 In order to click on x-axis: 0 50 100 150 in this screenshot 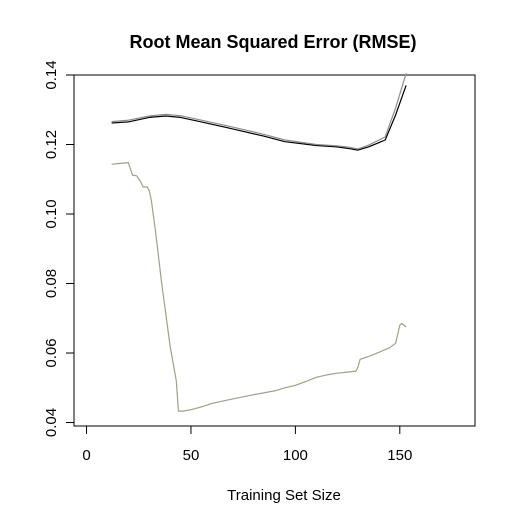, I will do `click(247, 444)`.